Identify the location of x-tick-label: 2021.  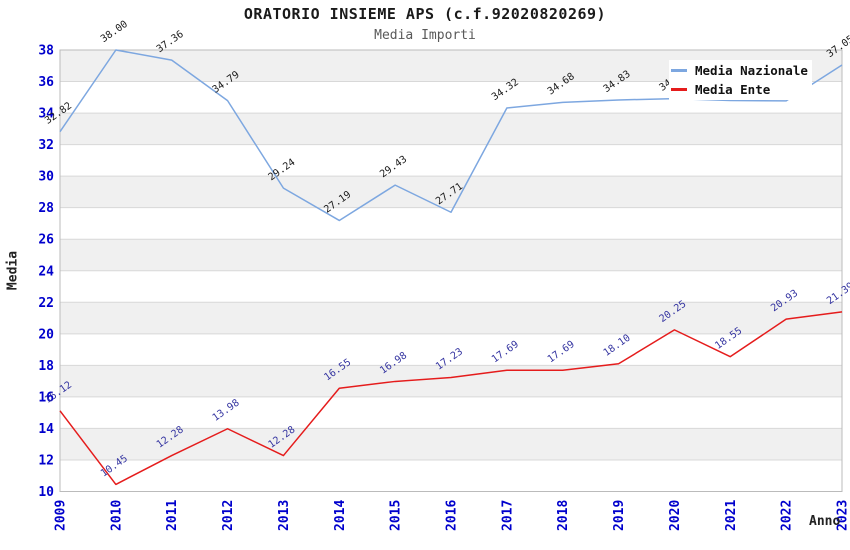
(731, 515).